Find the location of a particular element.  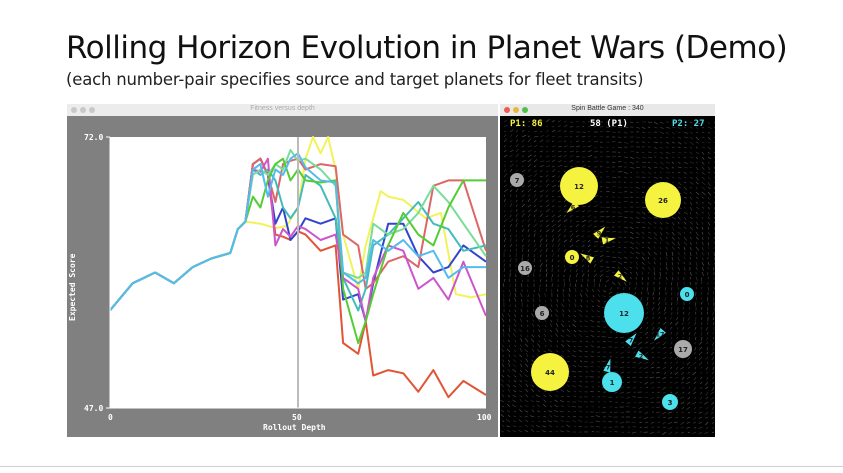

planet-ship-count: 1 is located at coordinates (612, 383).